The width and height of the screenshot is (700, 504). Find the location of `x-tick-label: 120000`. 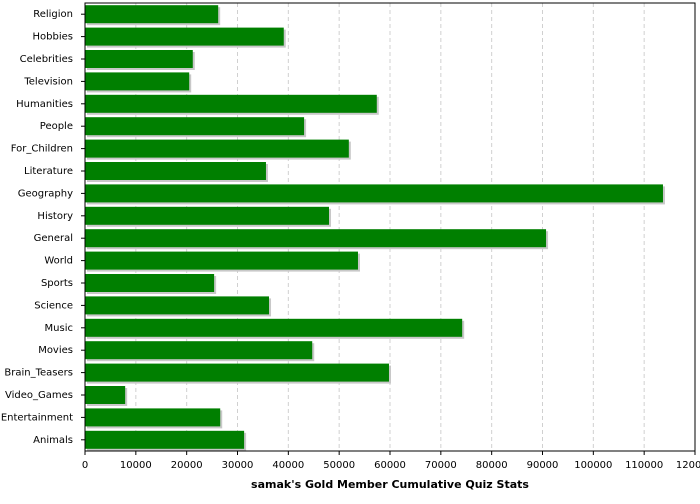

x-tick-label: 120000 is located at coordinates (688, 465).